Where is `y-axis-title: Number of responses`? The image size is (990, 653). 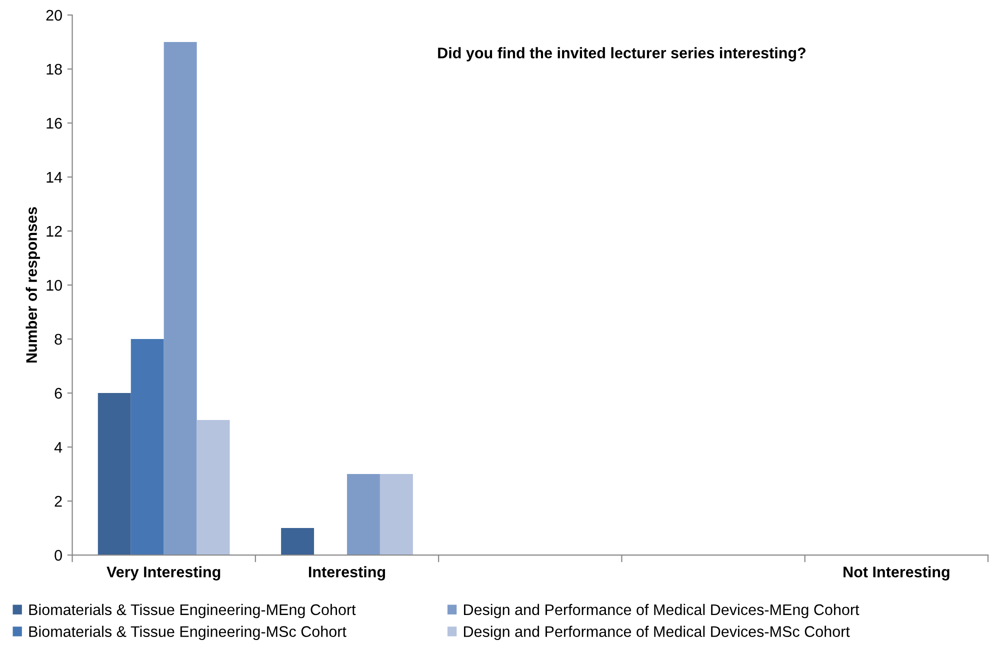
y-axis-title: Number of responses is located at coordinates (33, 285).